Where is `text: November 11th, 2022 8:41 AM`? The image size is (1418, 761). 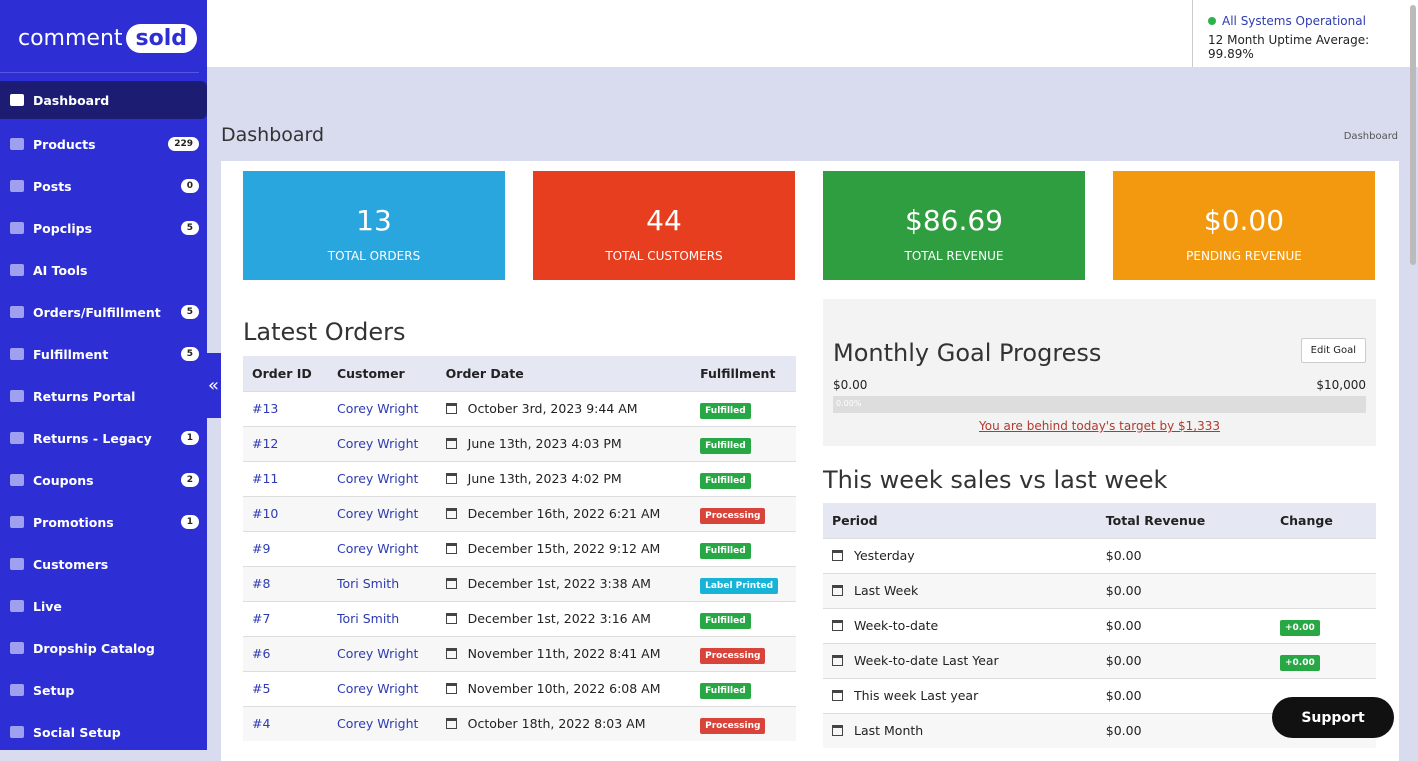
text: November 11th, 2022 8:41 AM is located at coordinates (564, 653).